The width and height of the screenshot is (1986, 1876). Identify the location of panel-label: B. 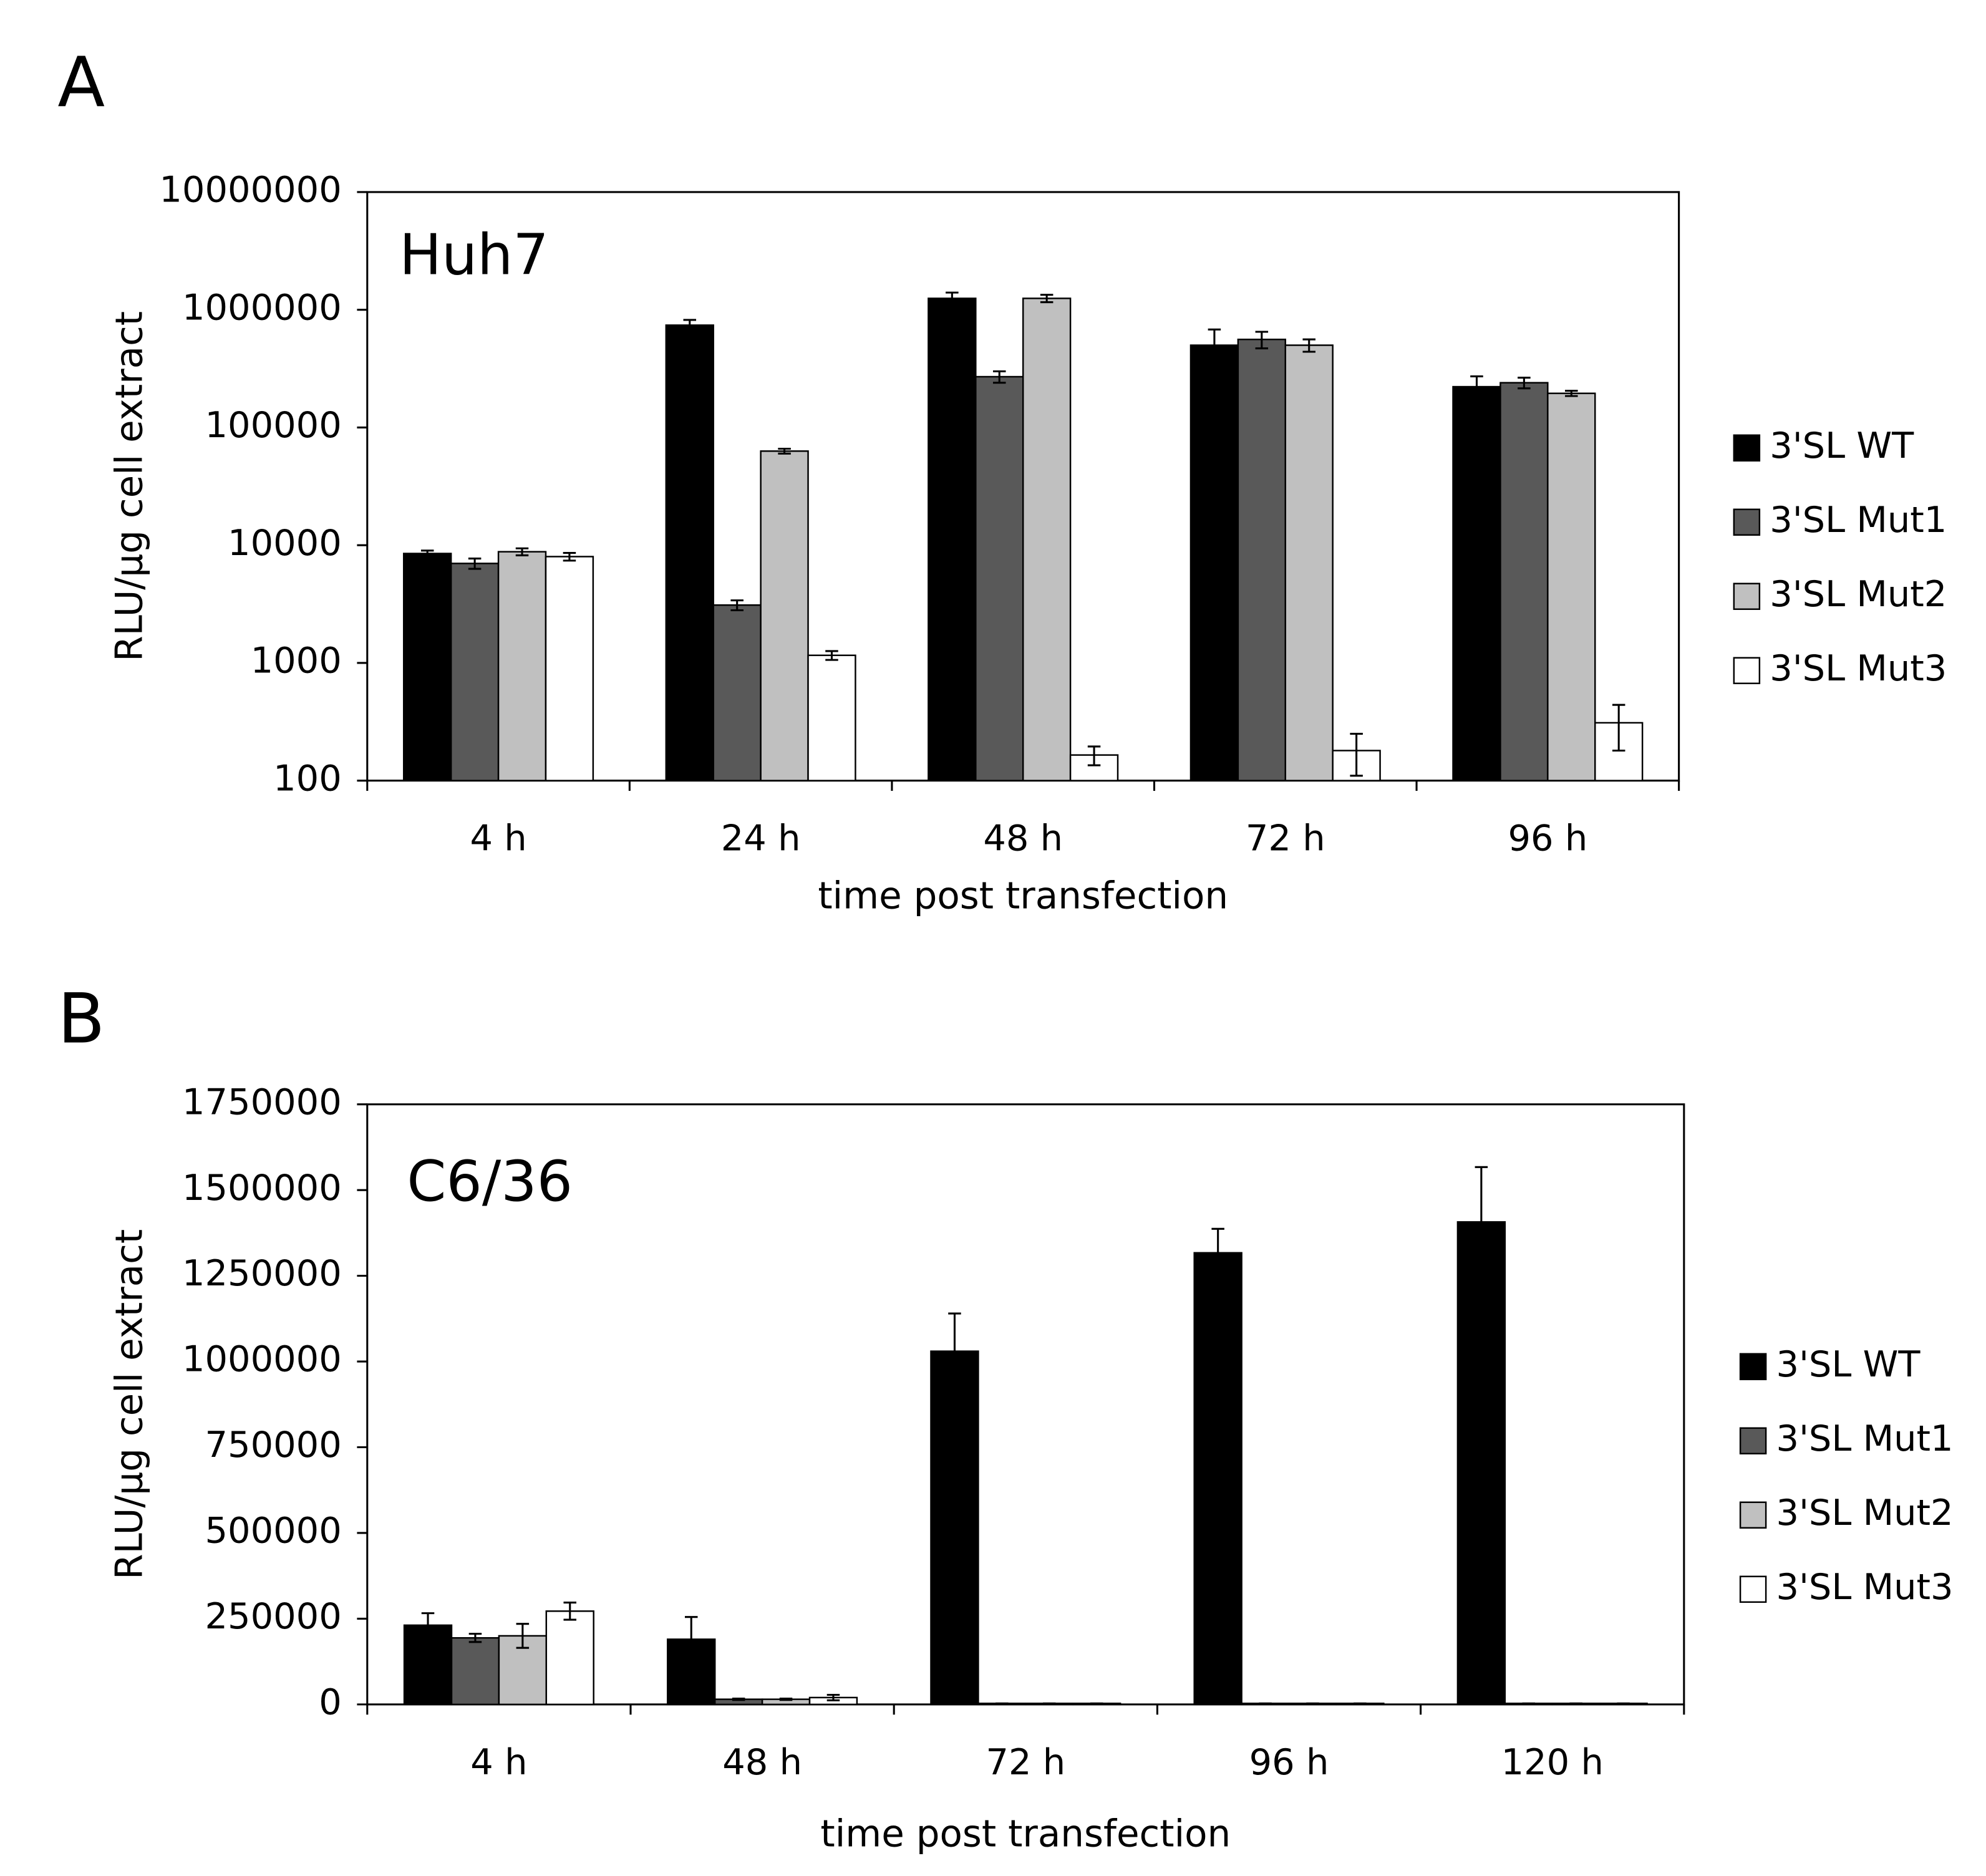
(81, 1020).